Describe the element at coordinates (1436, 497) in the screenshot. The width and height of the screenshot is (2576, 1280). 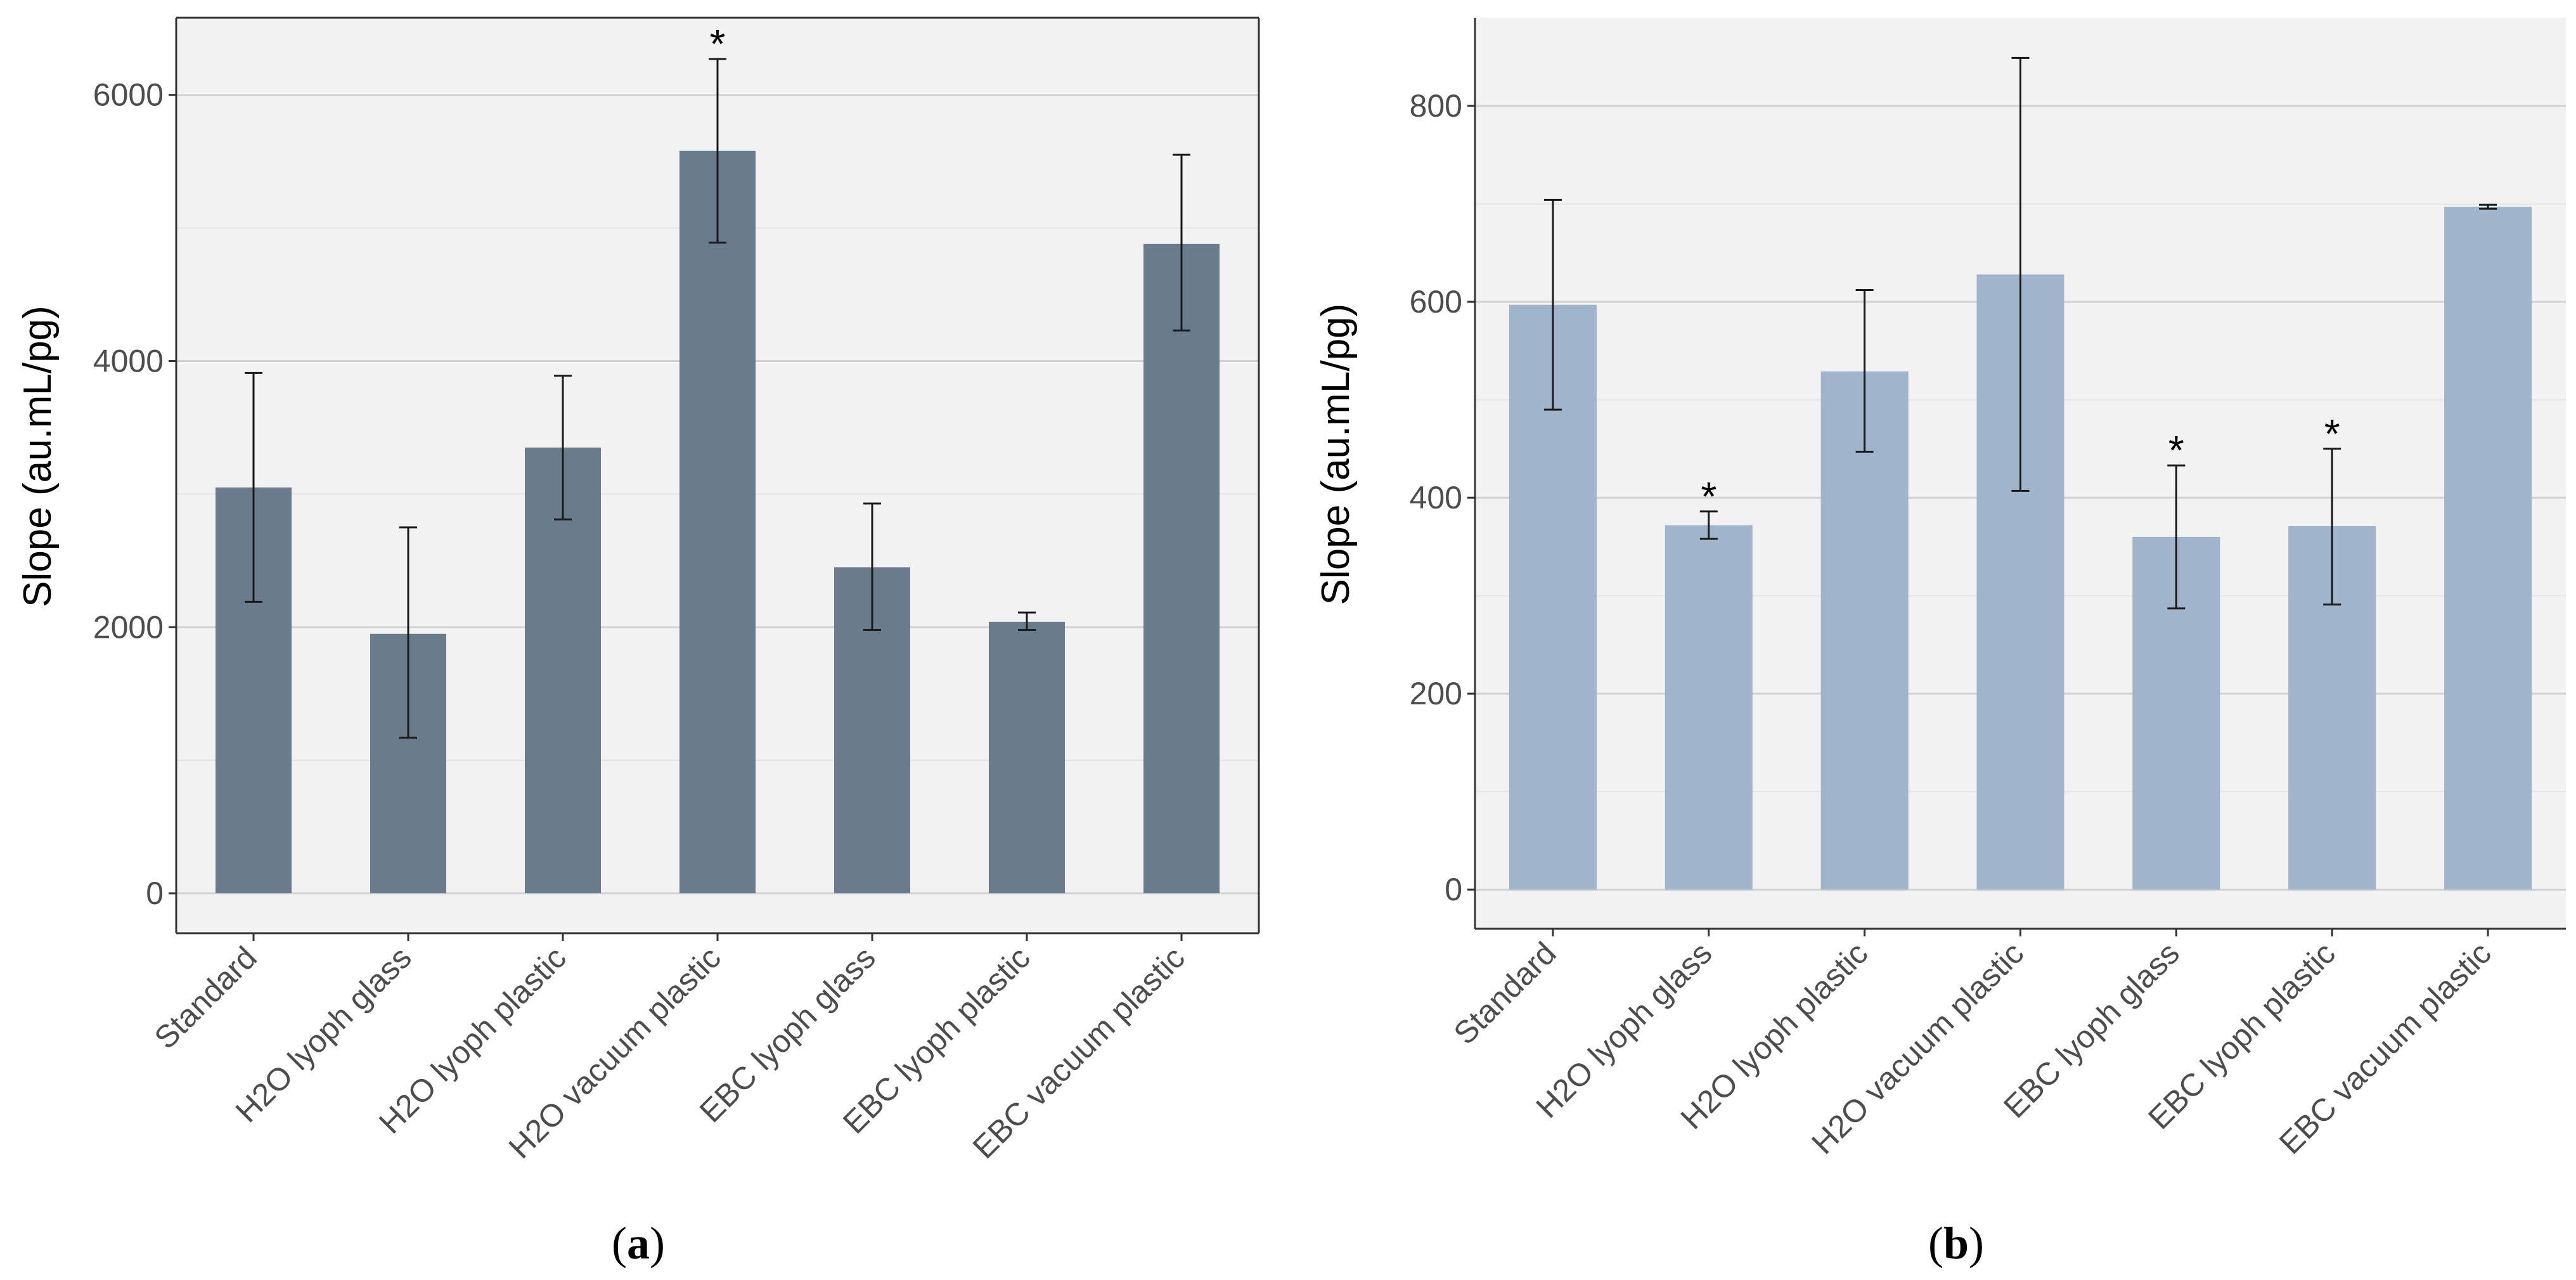
I see `y-tick-label: 400` at that location.